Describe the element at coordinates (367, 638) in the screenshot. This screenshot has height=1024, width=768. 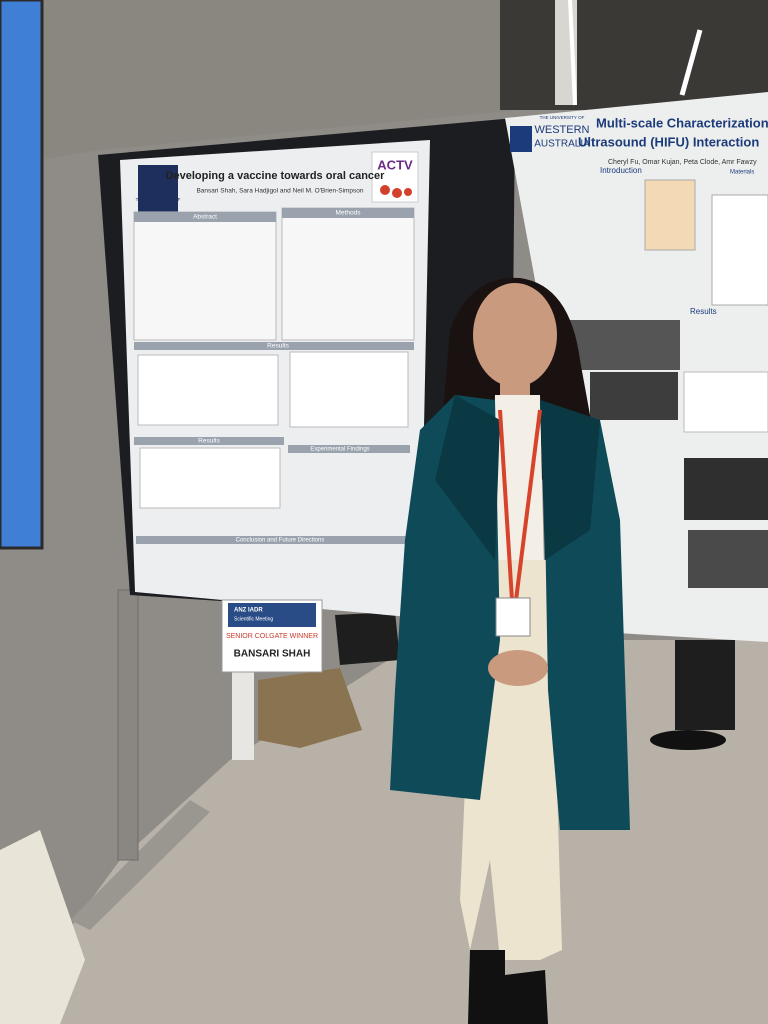
I see `backpack` at that location.